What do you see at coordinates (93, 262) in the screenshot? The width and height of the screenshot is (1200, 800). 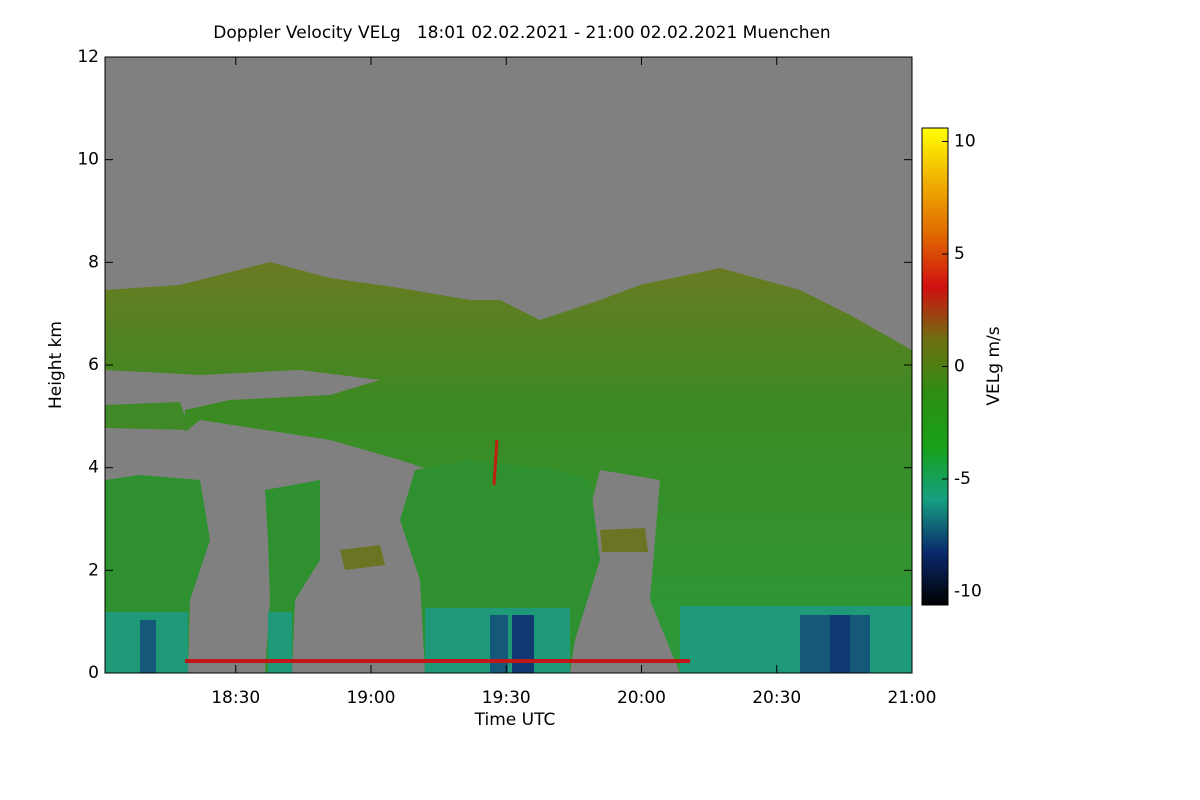 I see `y-tick-label: 8` at bounding box center [93, 262].